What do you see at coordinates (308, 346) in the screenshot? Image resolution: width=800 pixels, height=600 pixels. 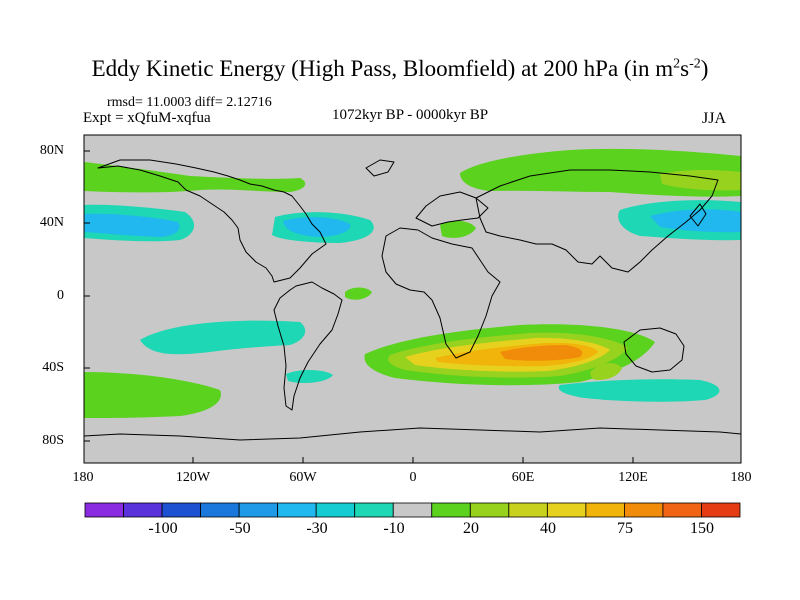 I see `coast-south-america` at bounding box center [308, 346].